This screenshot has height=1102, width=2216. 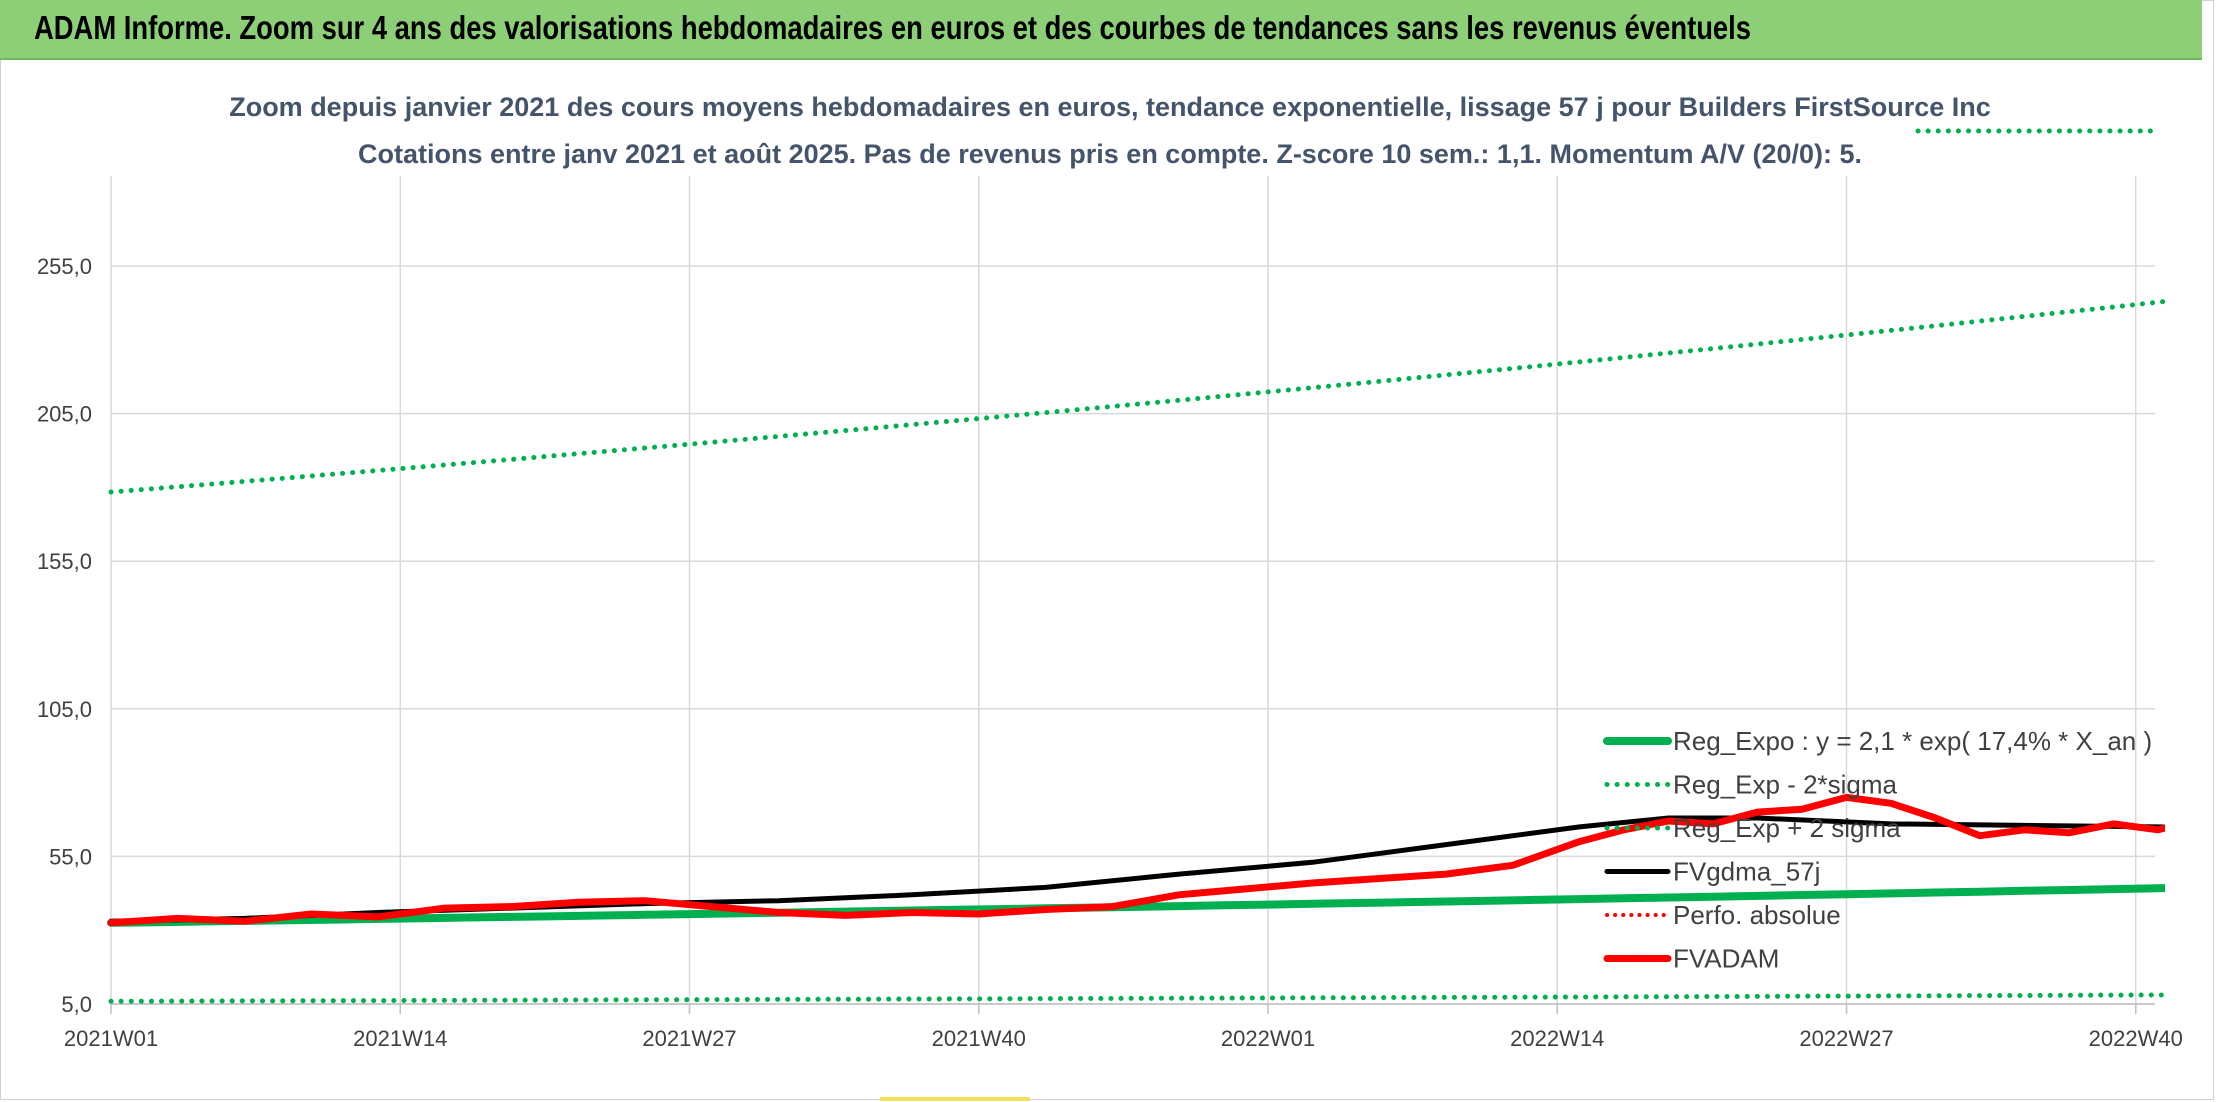 What do you see at coordinates (2136, 1038) in the screenshot?
I see `x-tick-label: 2022W40` at bounding box center [2136, 1038].